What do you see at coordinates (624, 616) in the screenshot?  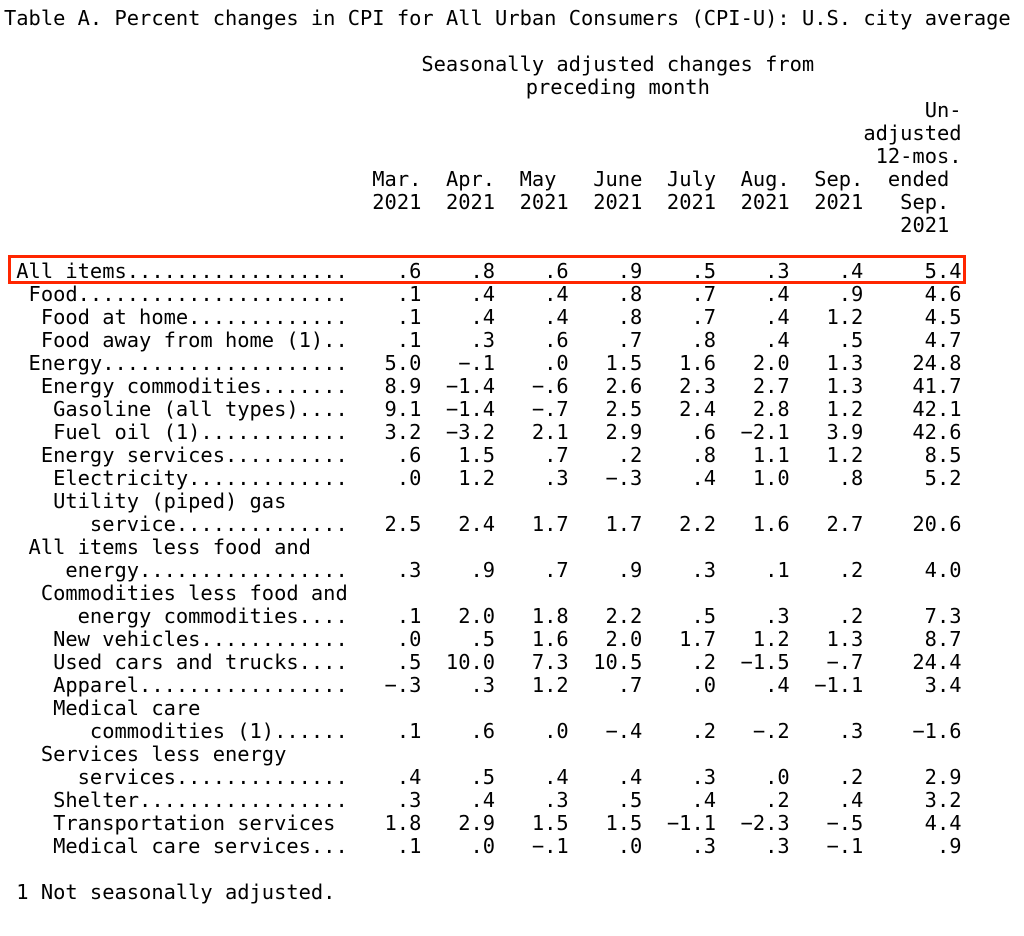 I see `value-cell: 2.2` at bounding box center [624, 616].